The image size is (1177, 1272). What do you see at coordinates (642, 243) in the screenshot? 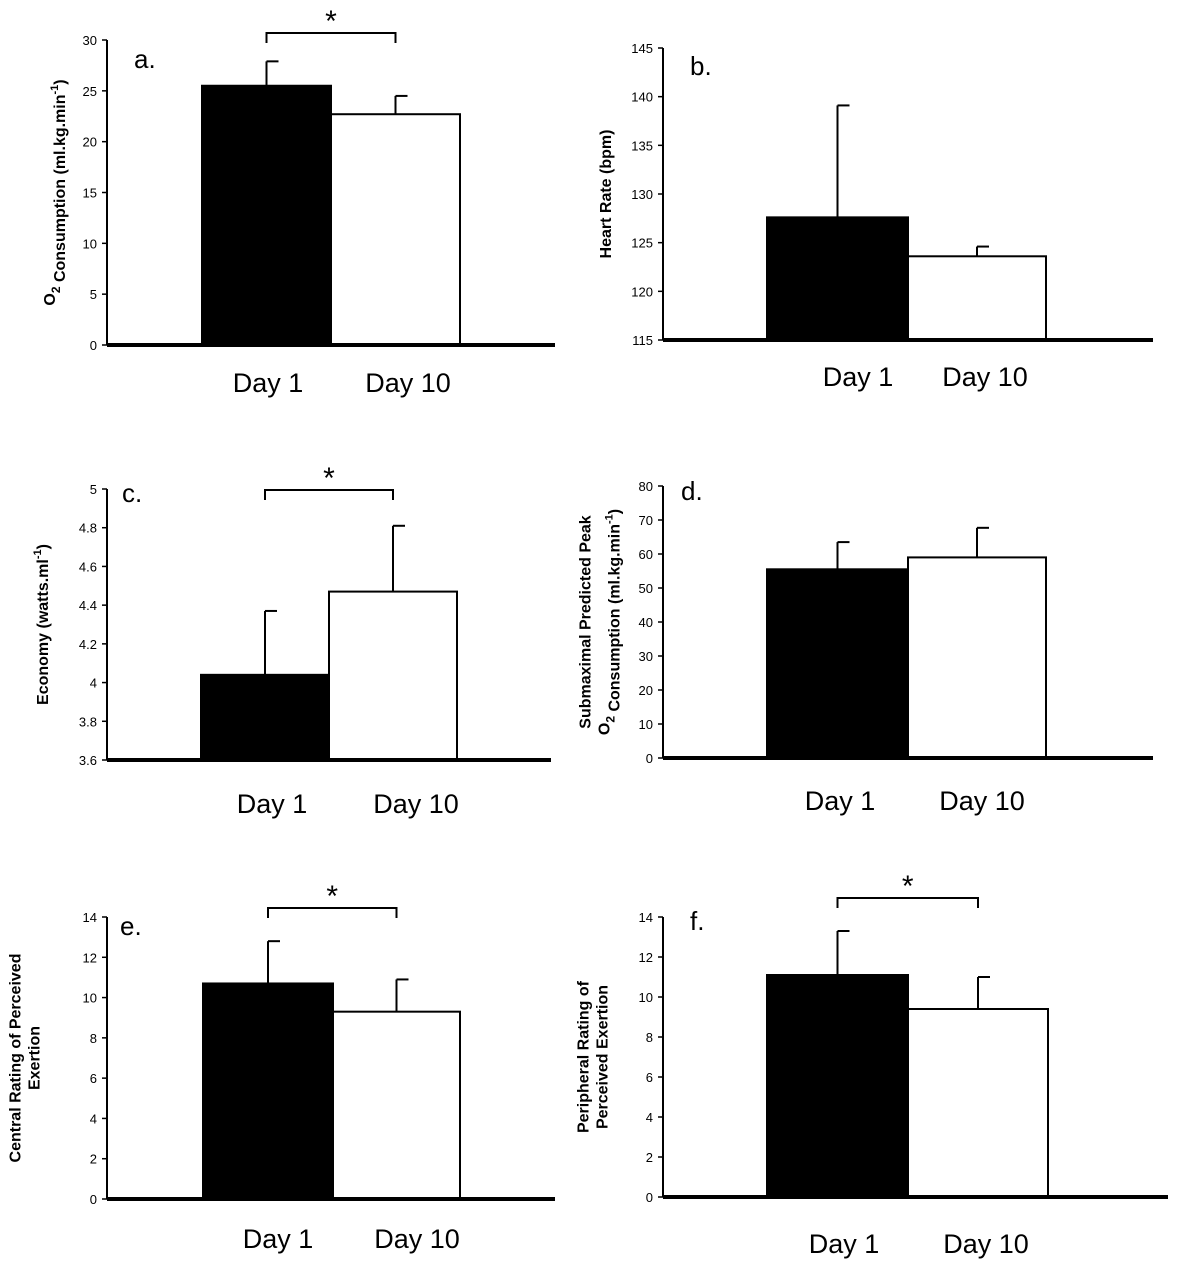
I see `y-tick-label: 125` at bounding box center [642, 243].